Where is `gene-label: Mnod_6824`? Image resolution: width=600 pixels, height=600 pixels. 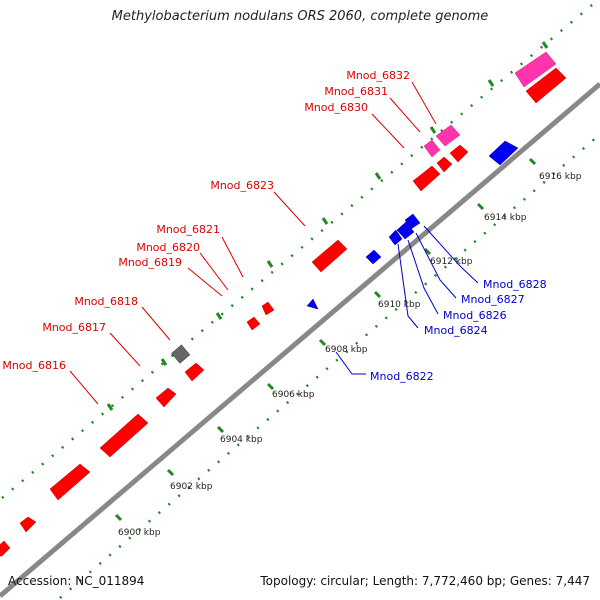 gene-label: Mnod_6824 is located at coordinates (456, 330).